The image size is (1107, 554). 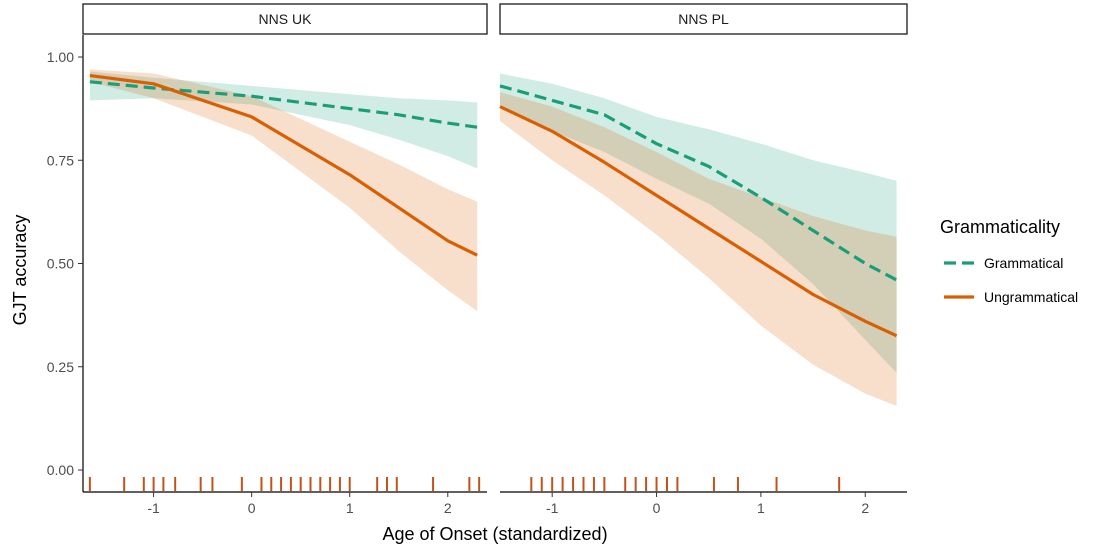 I want to click on y-axis-title: GJT accuracy, so click(x=20, y=270).